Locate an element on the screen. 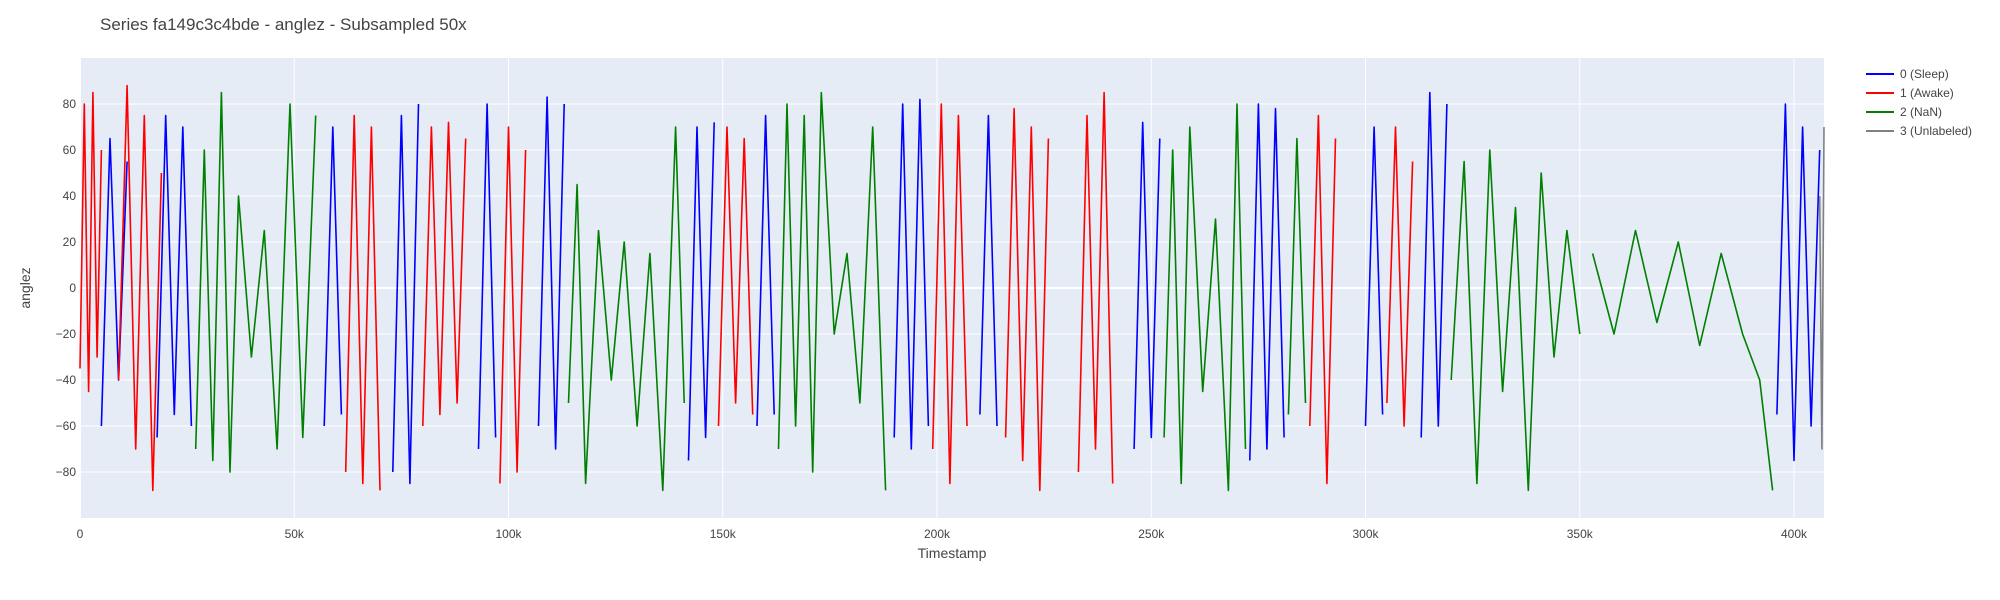  x-axis-ticks: 0 50k 100k 150k 200k 250k 300k 350k 400k is located at coordinates (942, 534).